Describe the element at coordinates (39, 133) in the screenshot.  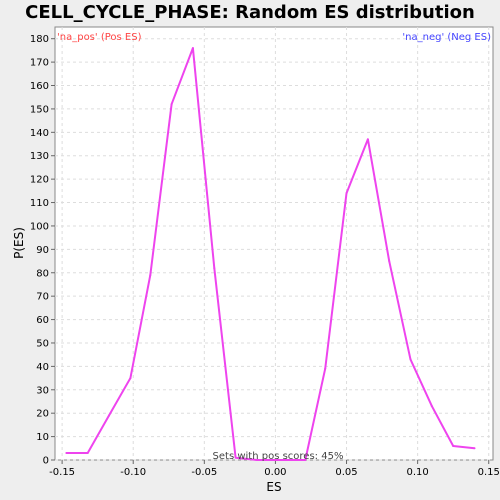
I see `y-tick-label: 140` at that location.